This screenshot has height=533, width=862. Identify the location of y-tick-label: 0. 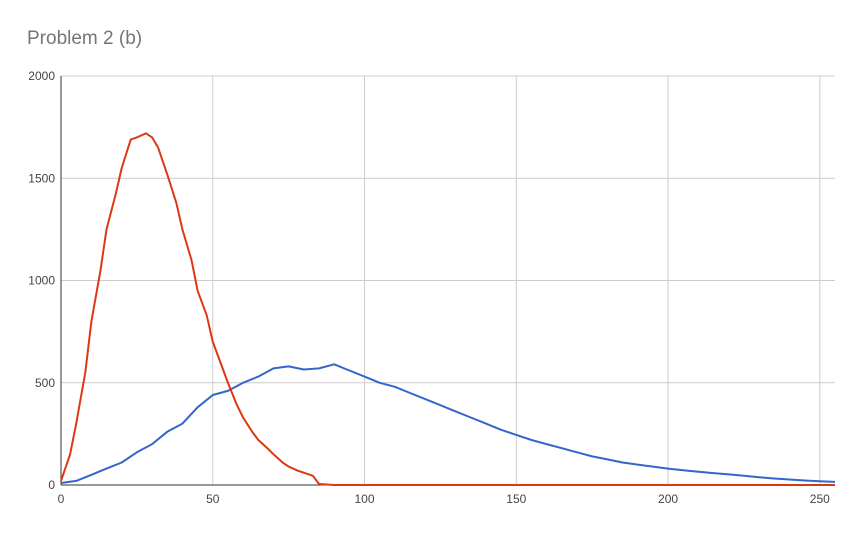
(51, 485).